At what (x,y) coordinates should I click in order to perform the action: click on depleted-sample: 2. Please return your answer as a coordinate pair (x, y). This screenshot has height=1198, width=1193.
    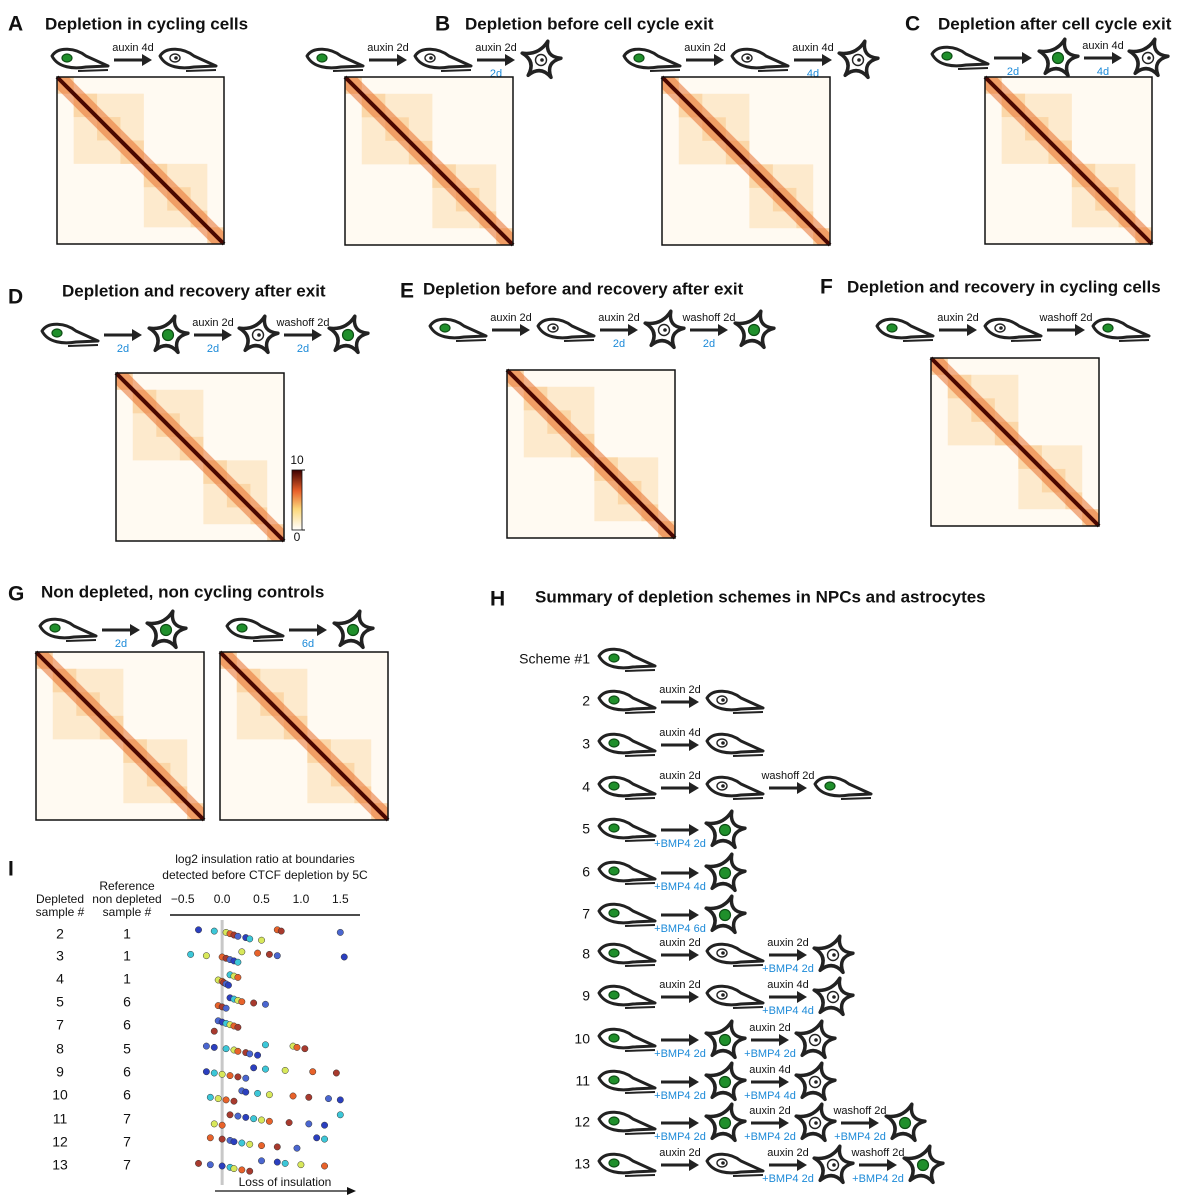
    Looking at the image, I should click on (60, 934).